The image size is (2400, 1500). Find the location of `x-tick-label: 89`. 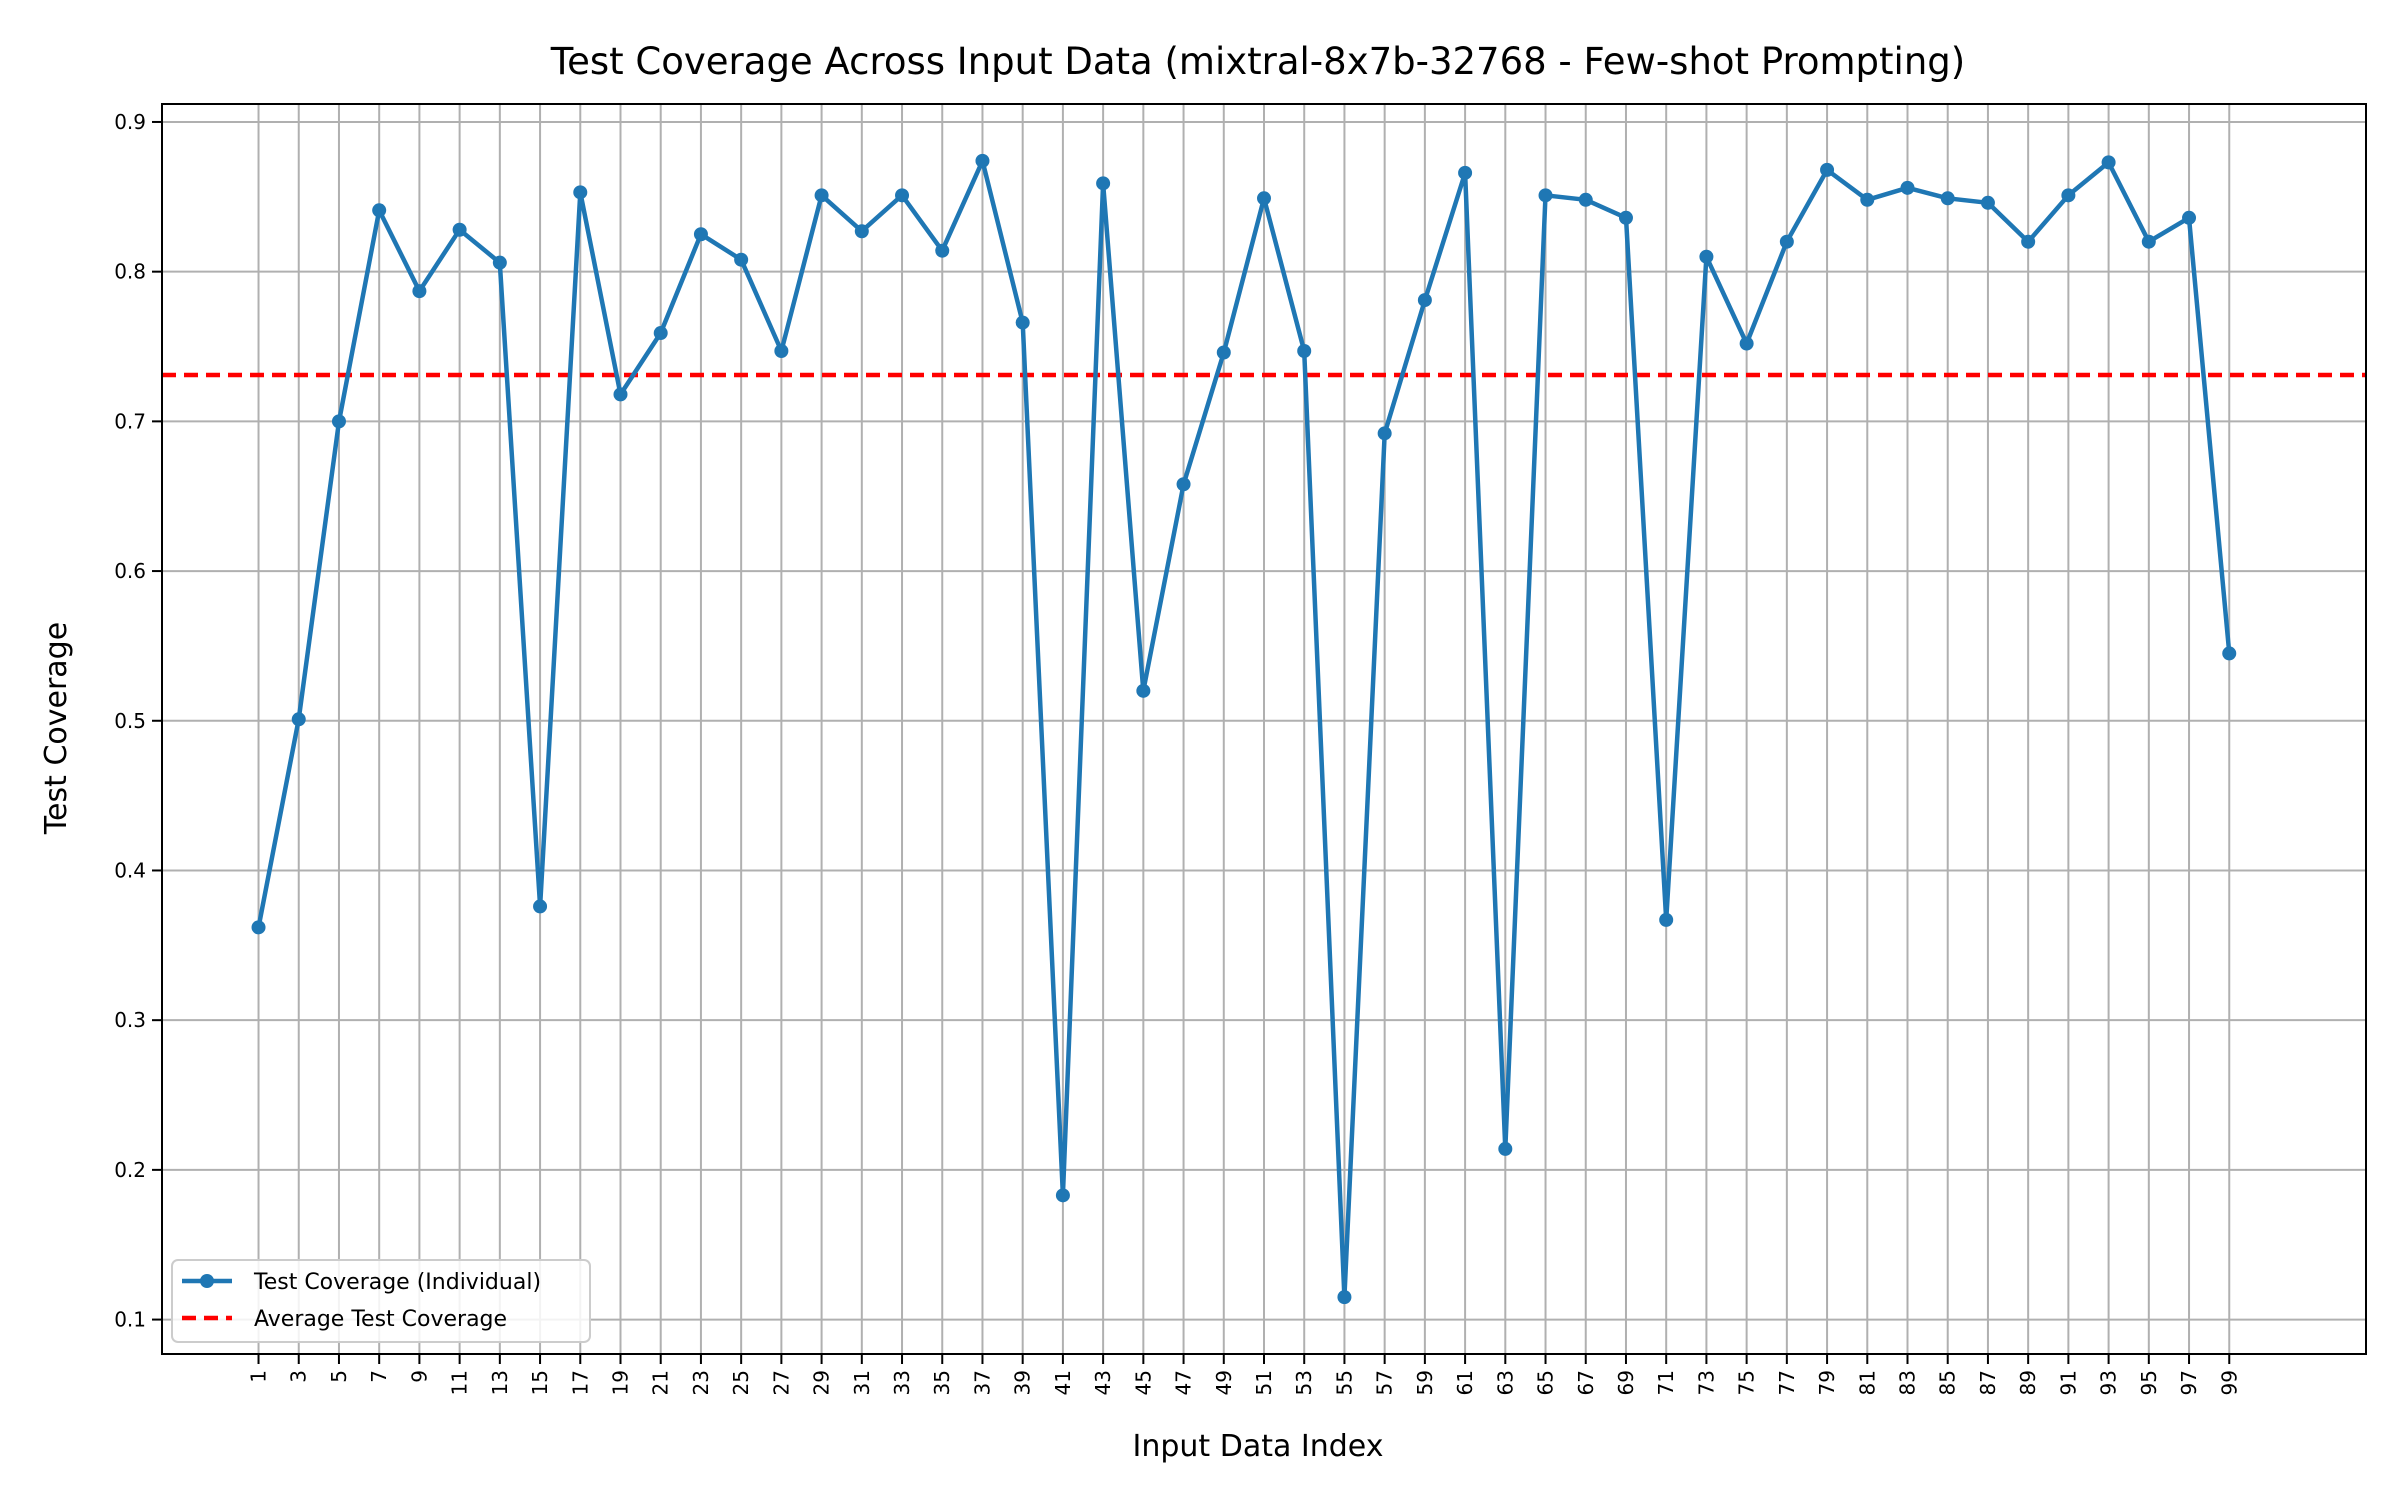

x-tick-label: 89 is located at coordinates (2028, 1382).